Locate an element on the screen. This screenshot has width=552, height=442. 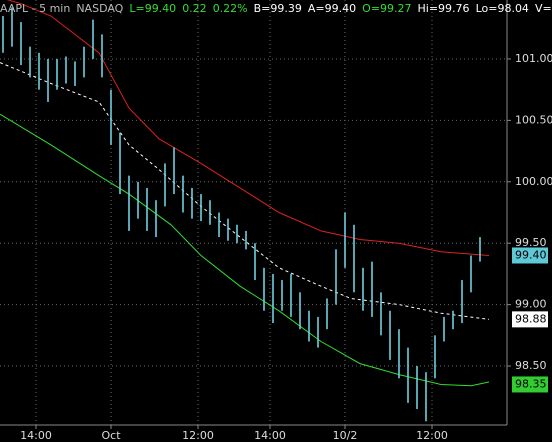
header-text: Hi=99.76 is located at coordinates (444, 8).